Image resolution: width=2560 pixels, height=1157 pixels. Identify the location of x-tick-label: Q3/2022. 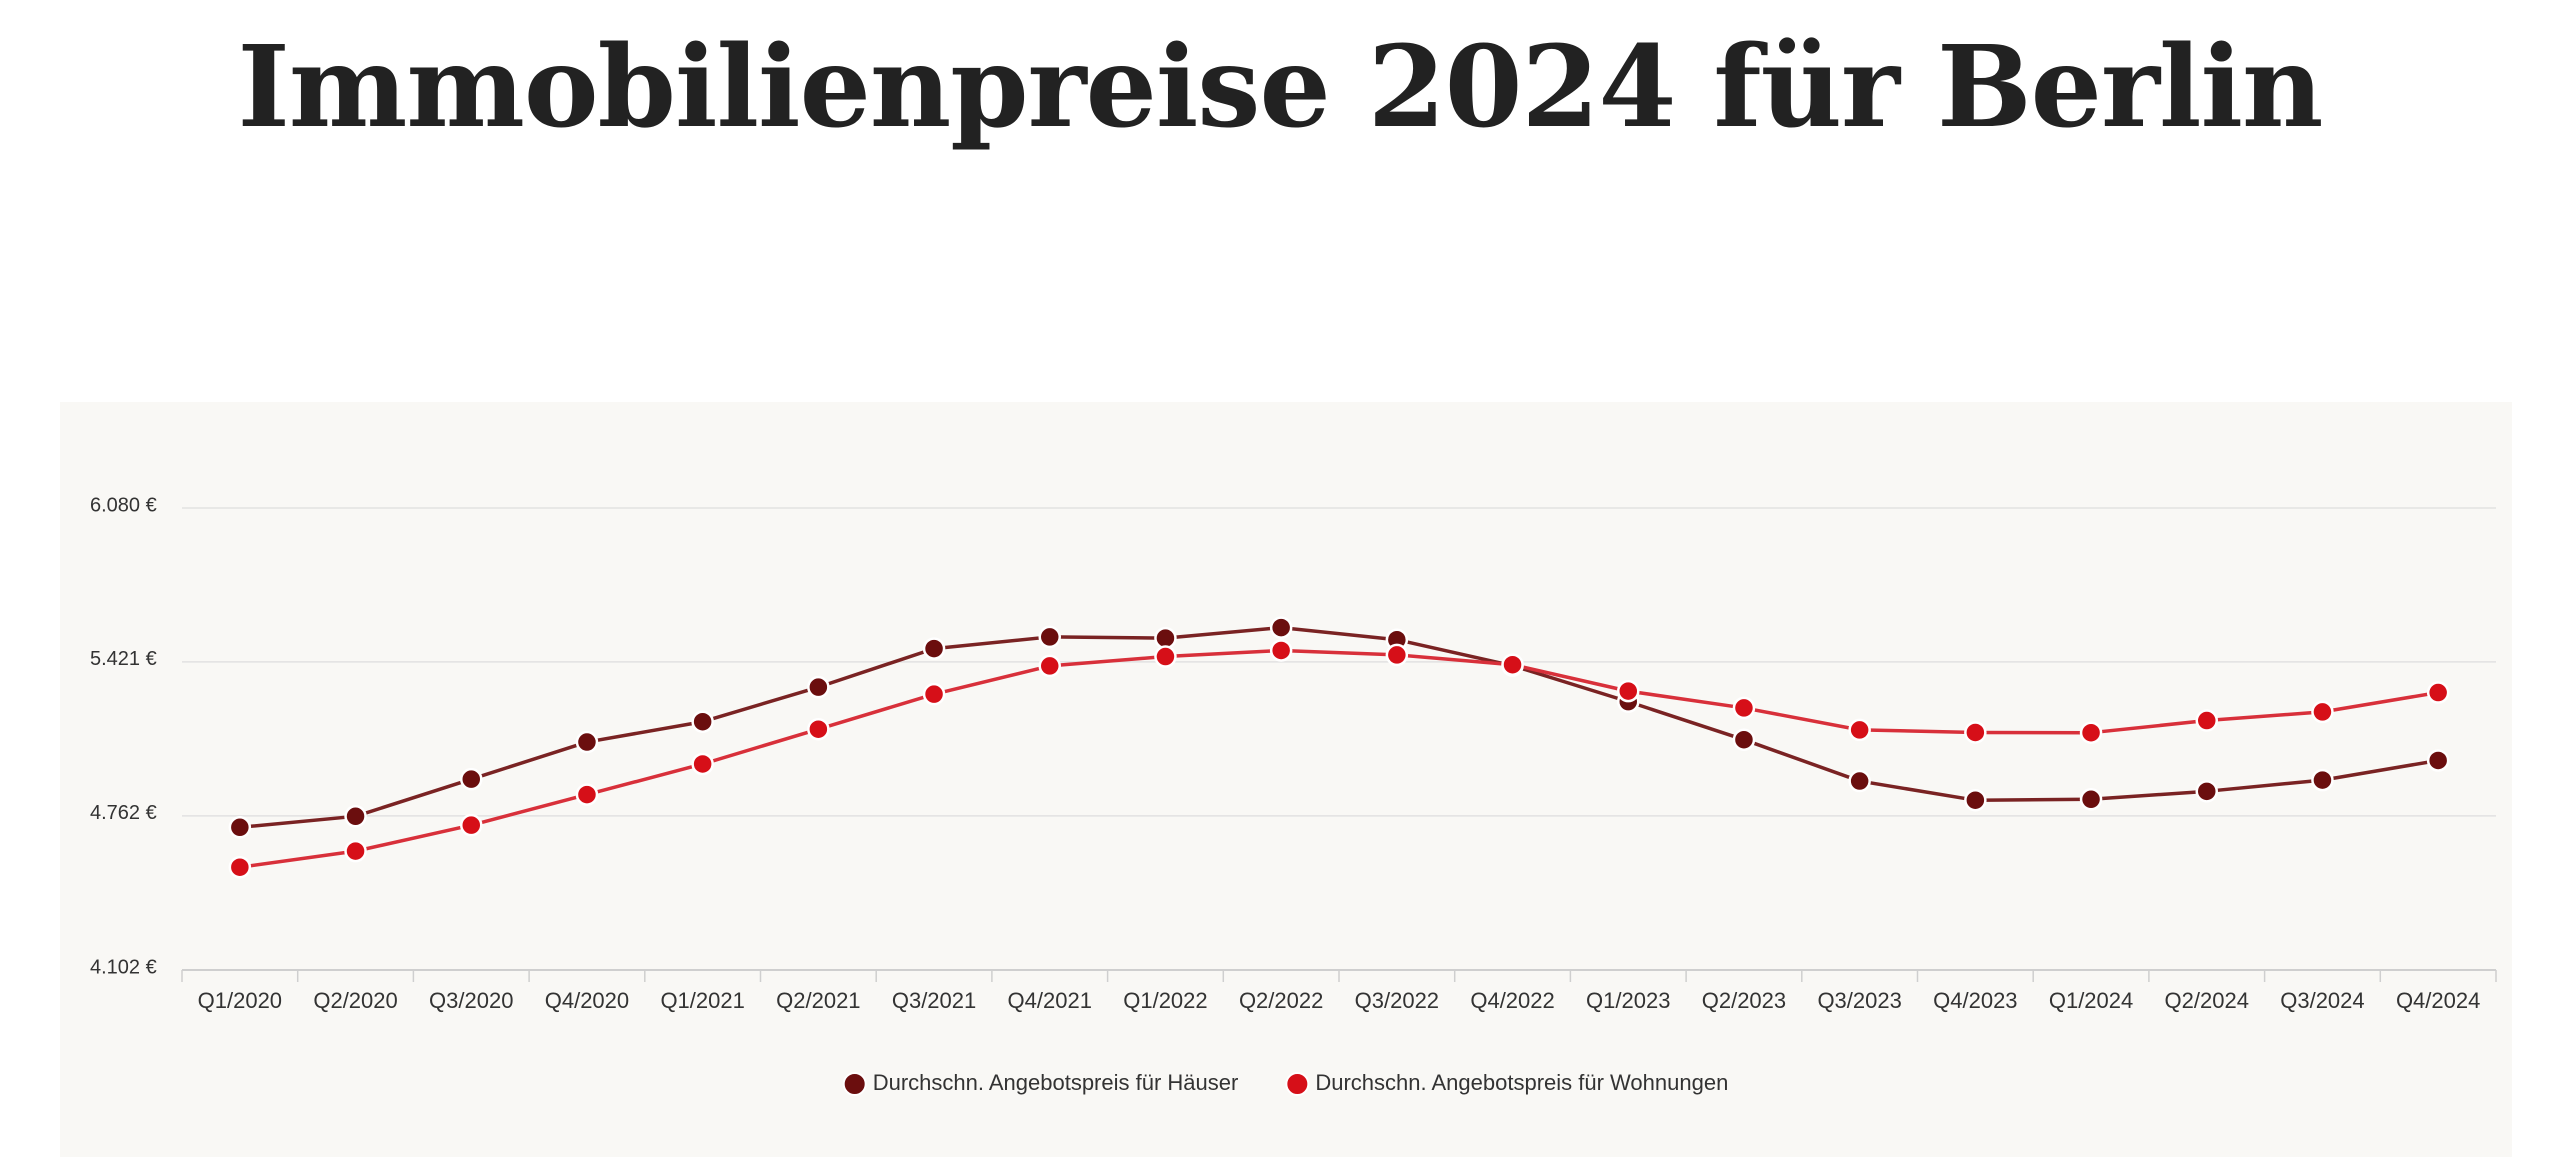
(1397, 1000).